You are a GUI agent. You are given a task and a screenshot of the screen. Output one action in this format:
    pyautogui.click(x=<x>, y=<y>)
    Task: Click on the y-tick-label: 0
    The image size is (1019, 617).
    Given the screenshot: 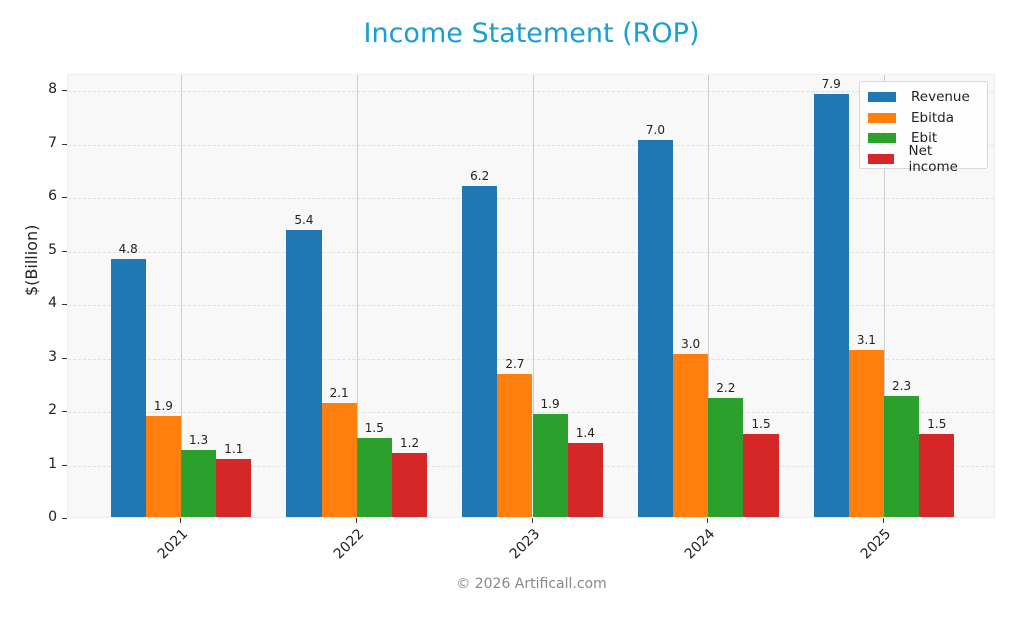 What is the action you would take?
    pyautogui.click(x=52, y=517)
    